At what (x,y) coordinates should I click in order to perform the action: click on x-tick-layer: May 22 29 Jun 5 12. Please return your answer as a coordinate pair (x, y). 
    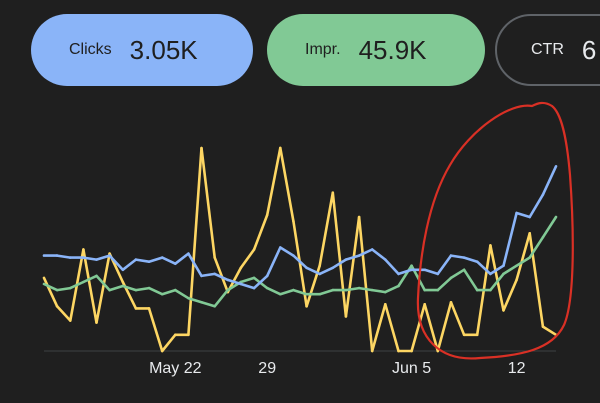
    Looking at the image, I should click on (337, 368).